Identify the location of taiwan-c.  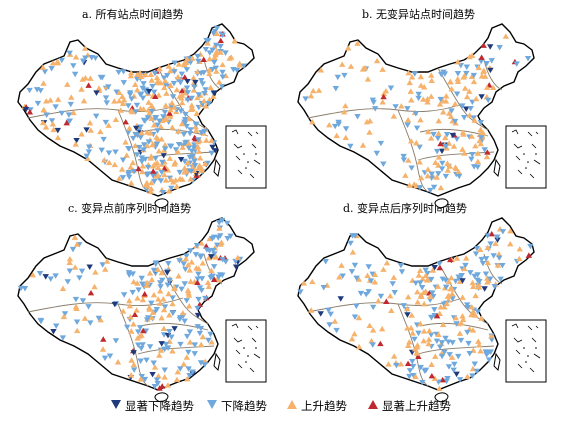
(217, 362).